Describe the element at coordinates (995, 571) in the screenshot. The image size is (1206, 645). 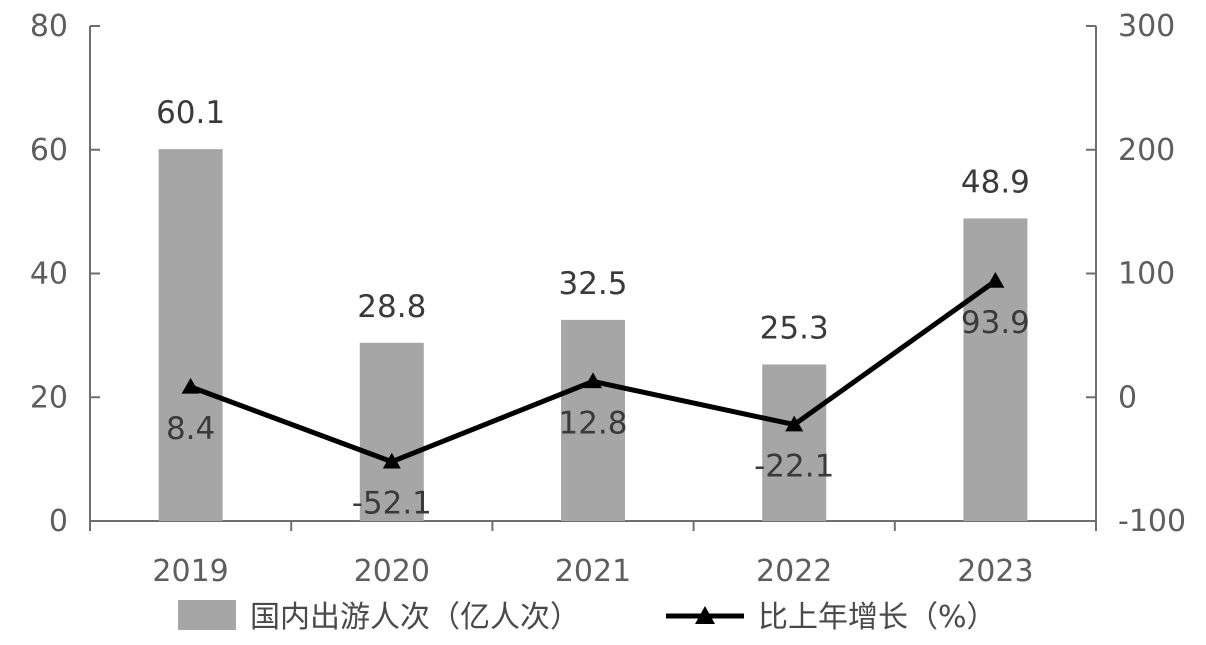
I see `x-tick-label: 2023` at that location.